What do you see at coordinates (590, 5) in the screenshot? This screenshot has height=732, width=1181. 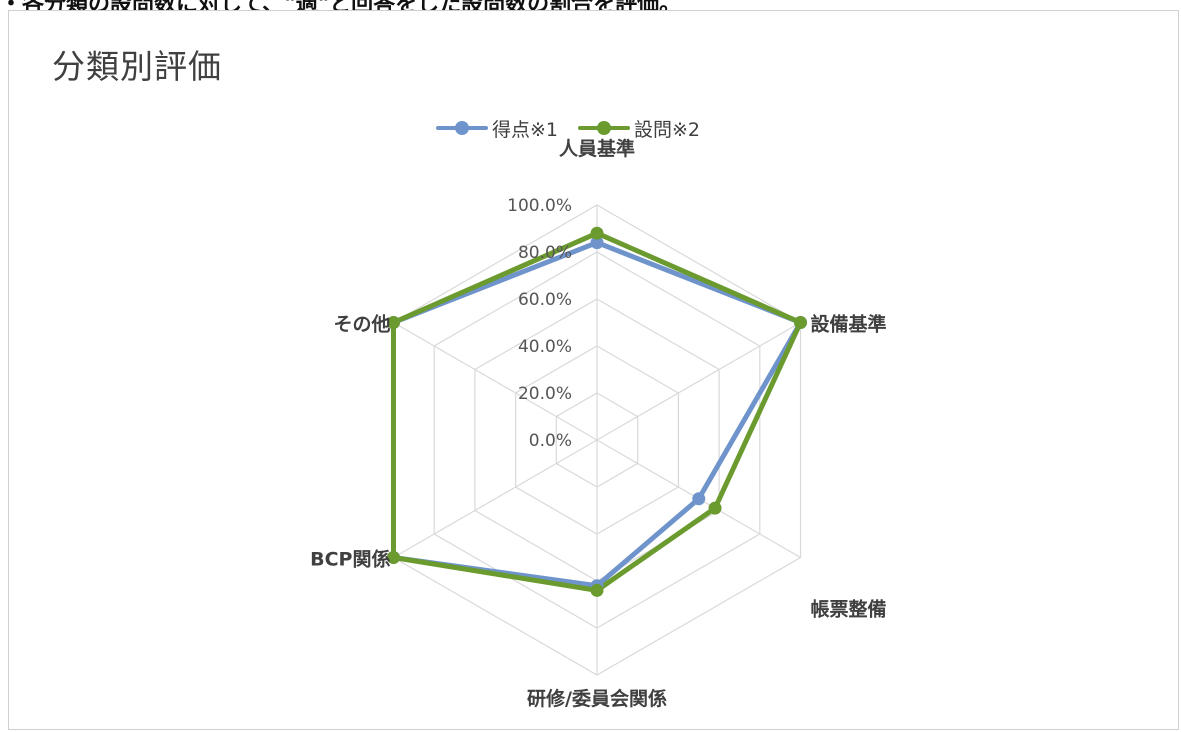 I see `top-description-text: ・各分類の設問数に対して、"適"と回答をした設問数の割合を評価。` at bounding box center [590, 5].